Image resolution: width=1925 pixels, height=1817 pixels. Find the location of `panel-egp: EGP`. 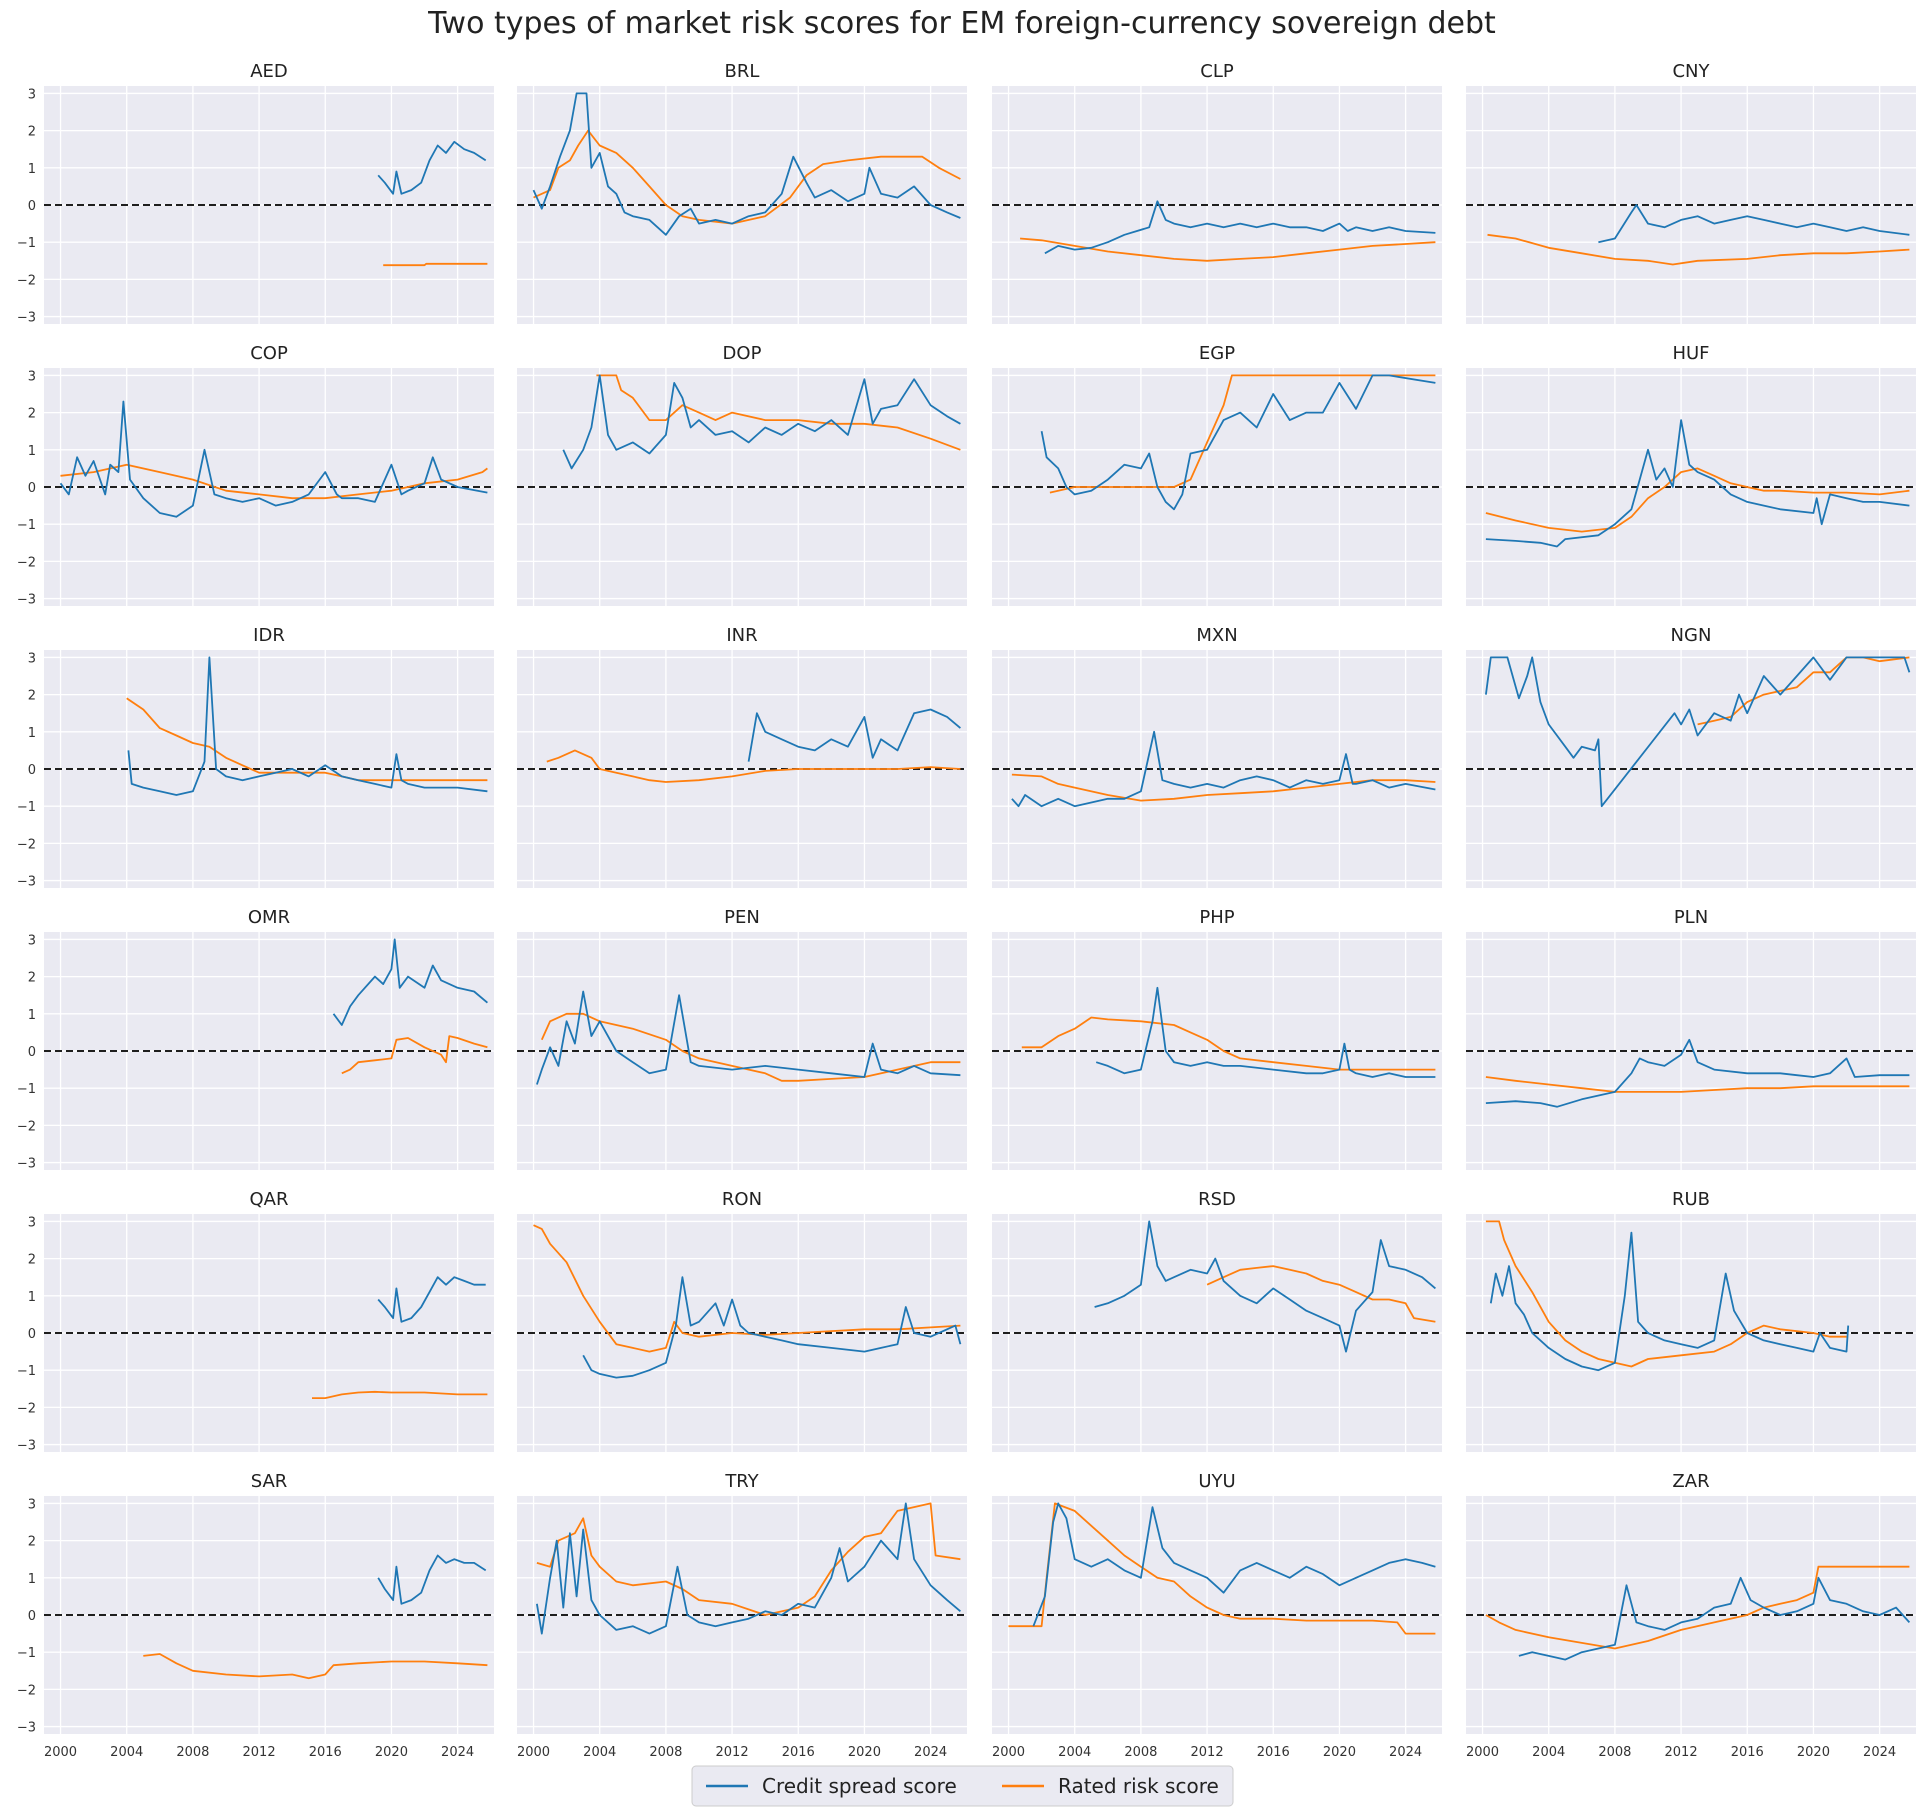

panel-egp: EGP is located at coordinates (1217, 474).